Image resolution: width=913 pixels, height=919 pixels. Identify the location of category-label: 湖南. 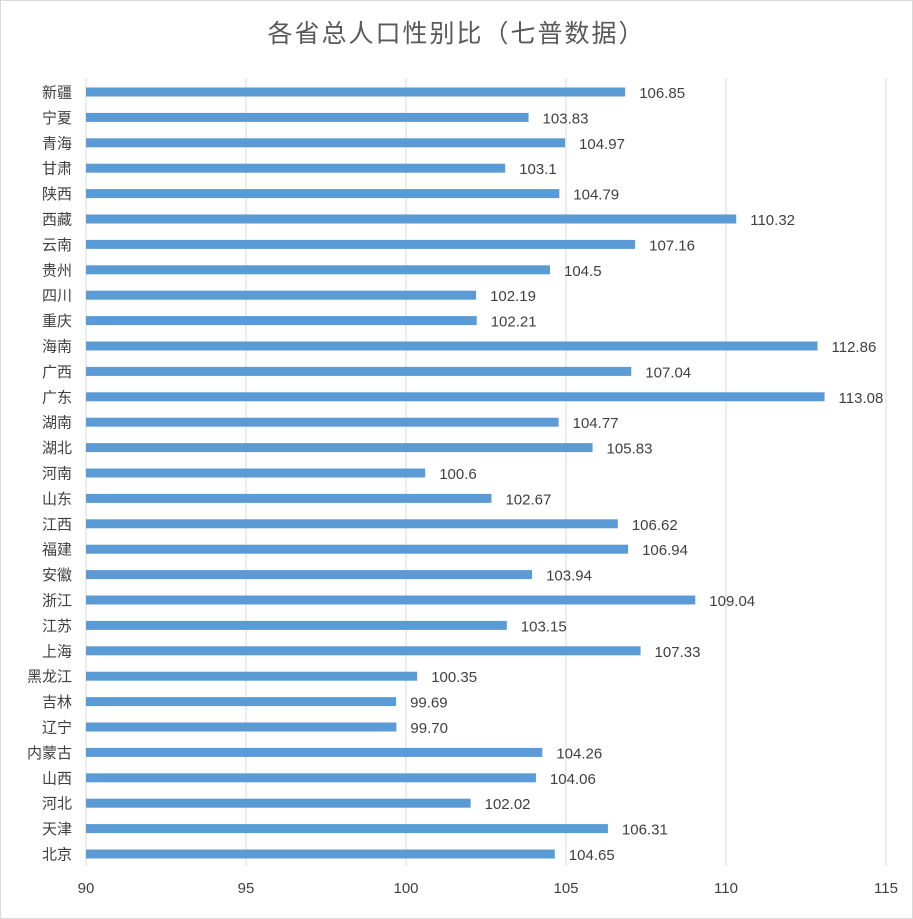
(57, 423).